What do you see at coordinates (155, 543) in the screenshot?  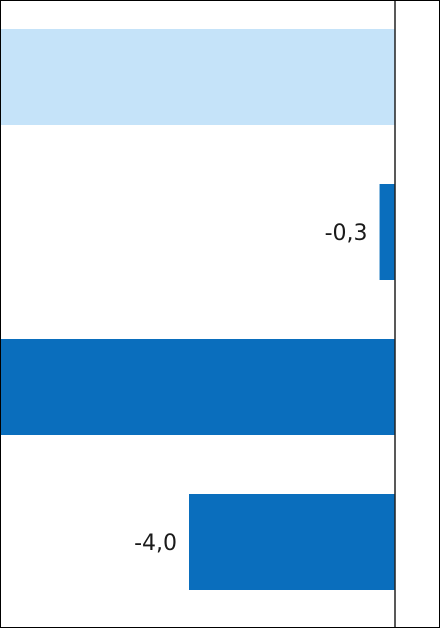 I see `bar-4-value-label: -4,0` at bounding box center [155, 543].